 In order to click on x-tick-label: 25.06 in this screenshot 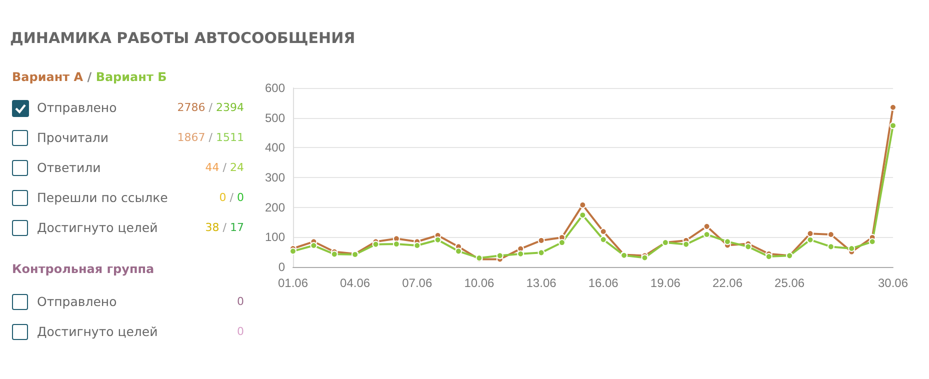, I will do `click(789, 283)`.